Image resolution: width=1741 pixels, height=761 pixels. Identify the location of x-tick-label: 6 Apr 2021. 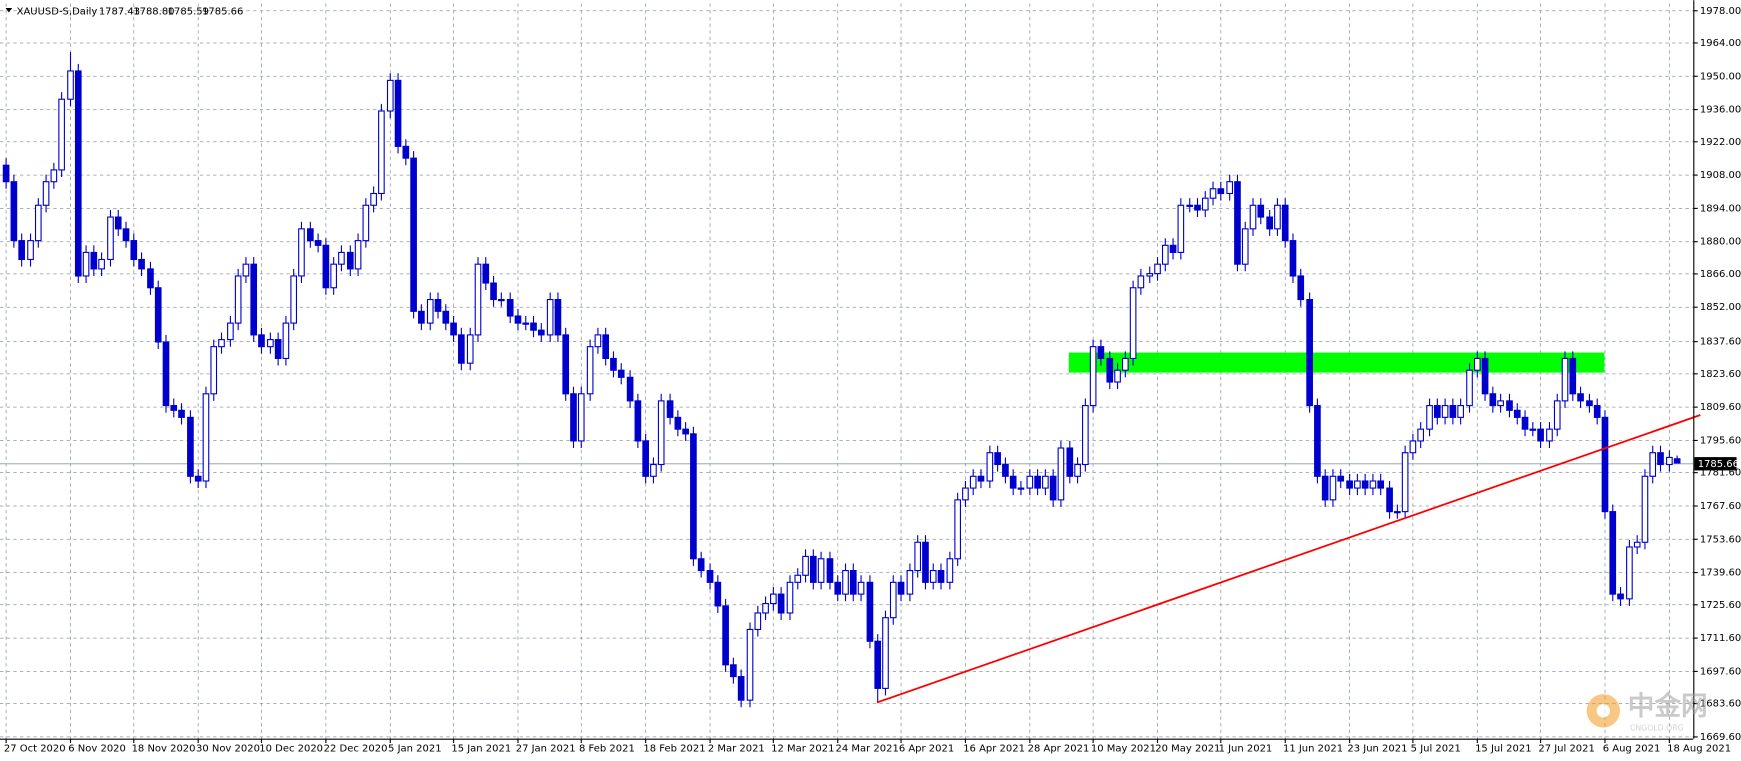
(926, 749).